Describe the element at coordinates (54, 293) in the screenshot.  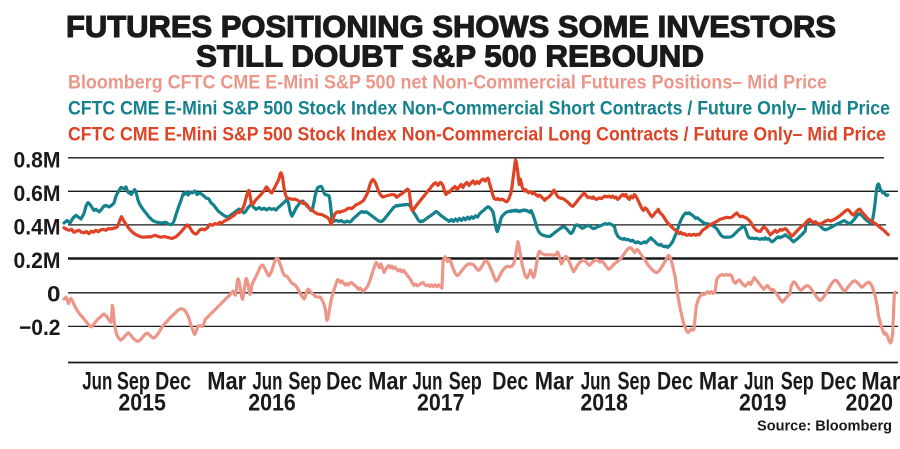
I see `svg-text: 0` at that location.